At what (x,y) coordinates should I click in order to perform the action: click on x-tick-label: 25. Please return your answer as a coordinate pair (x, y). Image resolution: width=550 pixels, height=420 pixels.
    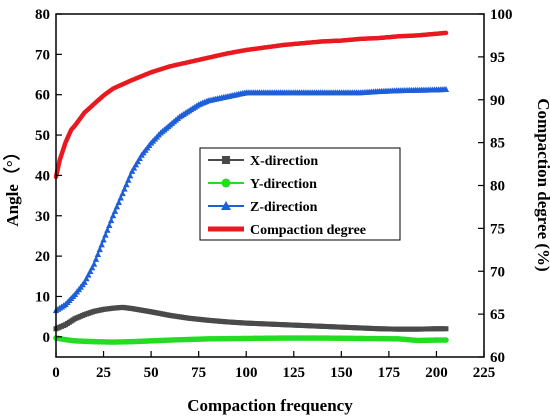
    Looking at the image, I should click on (103, 373).